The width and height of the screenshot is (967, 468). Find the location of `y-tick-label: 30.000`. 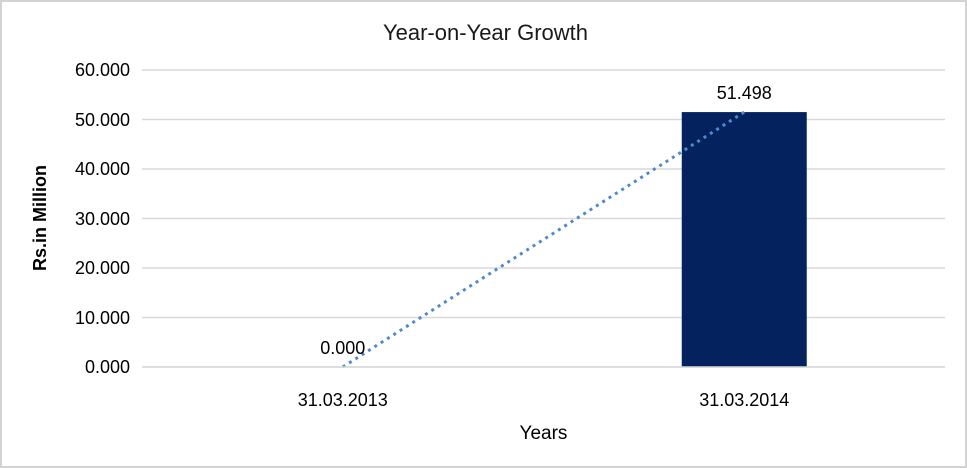

y-tick-label: 30.000 is located at coordinates (102, 218).